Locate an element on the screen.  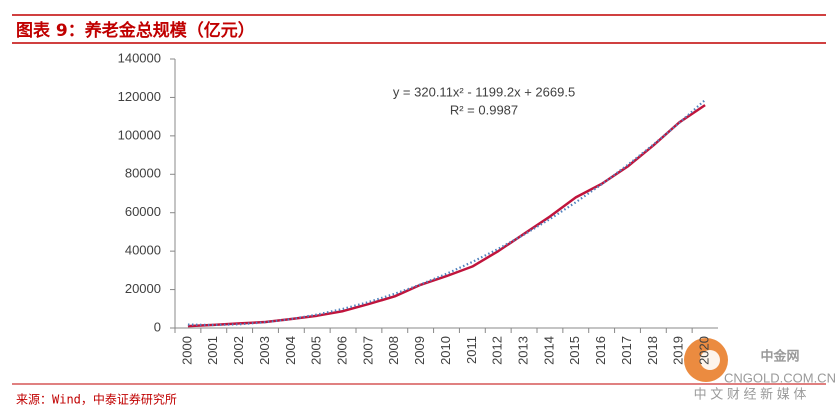
x-tick-label: 2012 is located at coordinates (497, 350).